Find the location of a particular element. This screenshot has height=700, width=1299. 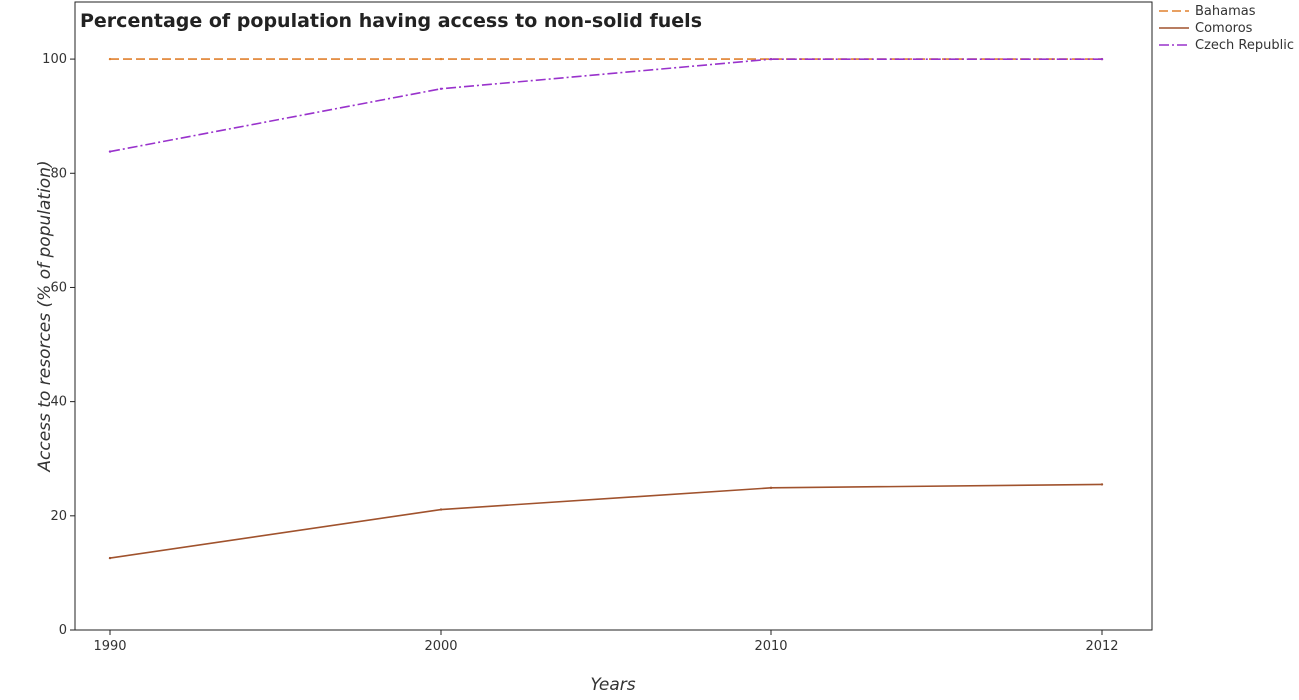

legend: Bahamas Comoros Czech Republic is located at coordinates (1226, 28).